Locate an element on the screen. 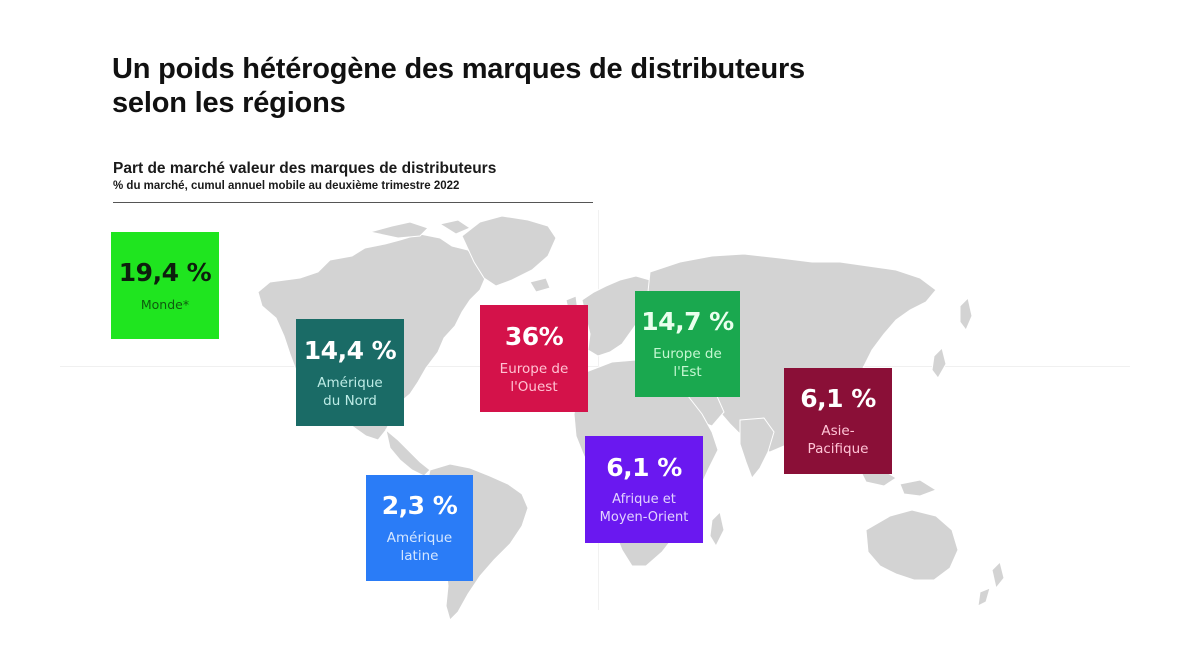 The height and width of the screenshot is (659, 1179). region-box-amerique-latine: 2,3 % Amérique latine is located at coordinates (419, 528).